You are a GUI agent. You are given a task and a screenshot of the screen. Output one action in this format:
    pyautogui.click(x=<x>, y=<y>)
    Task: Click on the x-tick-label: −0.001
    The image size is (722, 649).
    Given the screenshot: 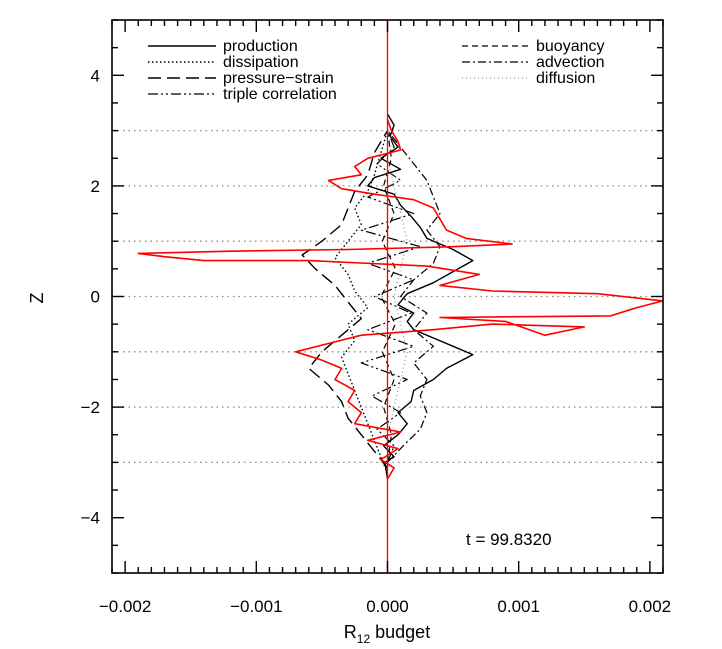 What is the action you would take?
    pyautogui.click(x=256, y=606)
    